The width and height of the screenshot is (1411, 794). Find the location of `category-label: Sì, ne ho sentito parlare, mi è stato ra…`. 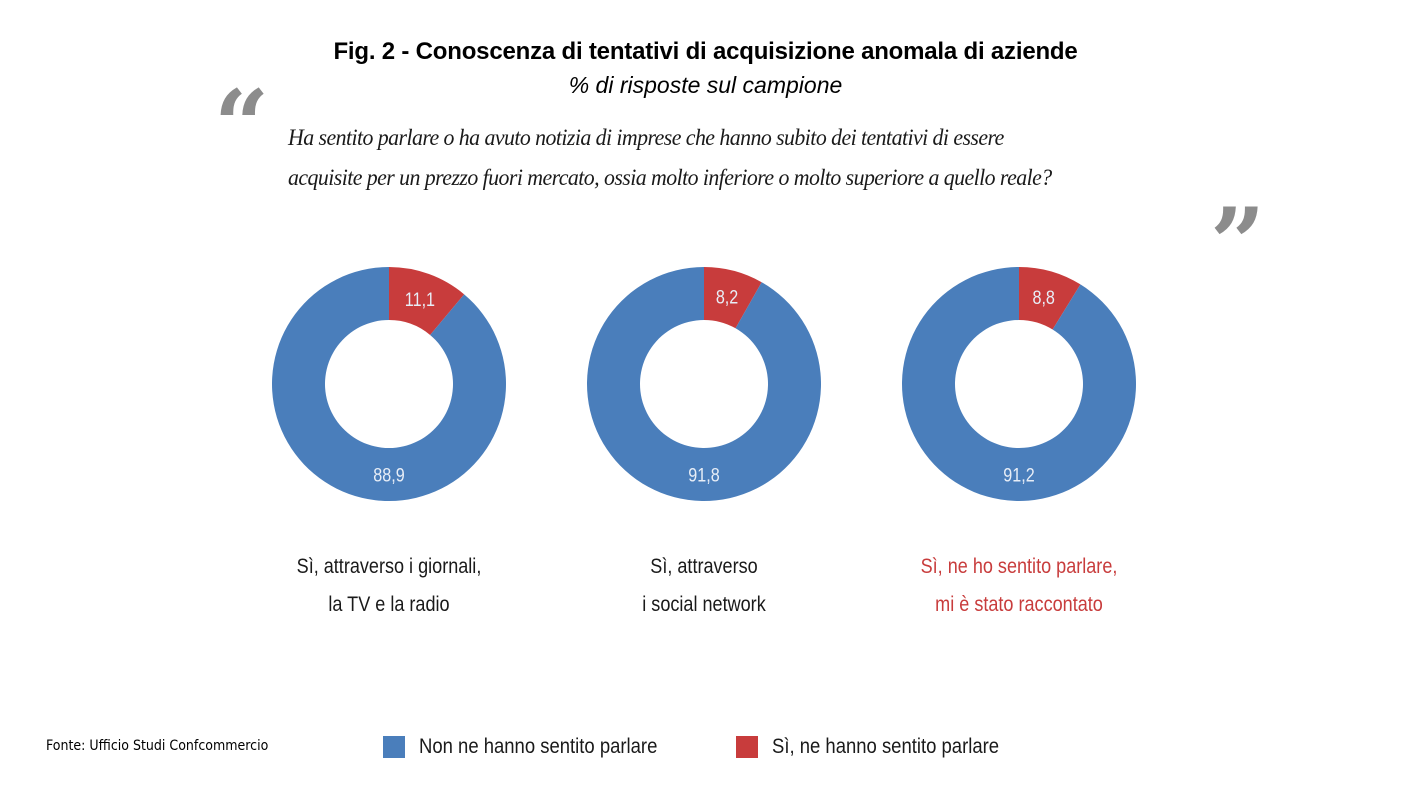

category-label: Sì, ne ho sentito parlare, mi è stato ra… is located at coordinates (1019, 586).